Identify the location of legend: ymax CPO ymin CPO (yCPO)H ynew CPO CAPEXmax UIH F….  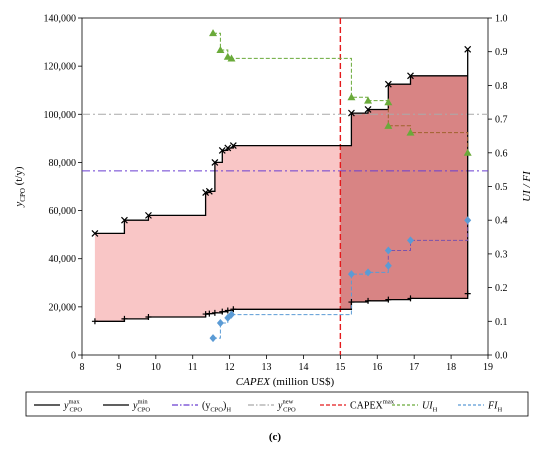
(277, 404).